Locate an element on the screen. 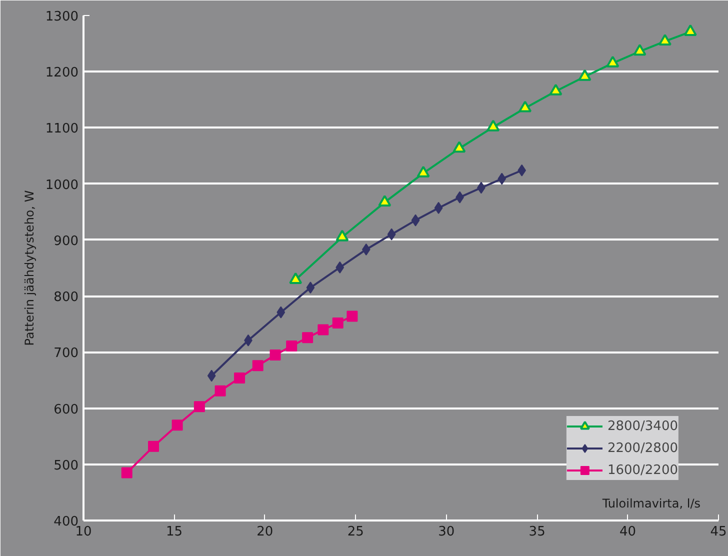 This screenshot has height=556, width=728. legend-label: 1600/2200 is located at coordinates (642, 470).